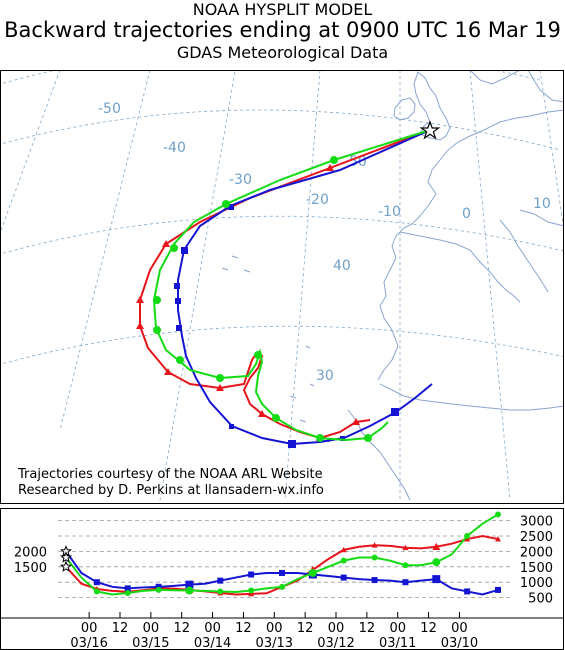 This screenshot has height=650, width=565. I want to click on chart-start-markers, so click(66, 558).